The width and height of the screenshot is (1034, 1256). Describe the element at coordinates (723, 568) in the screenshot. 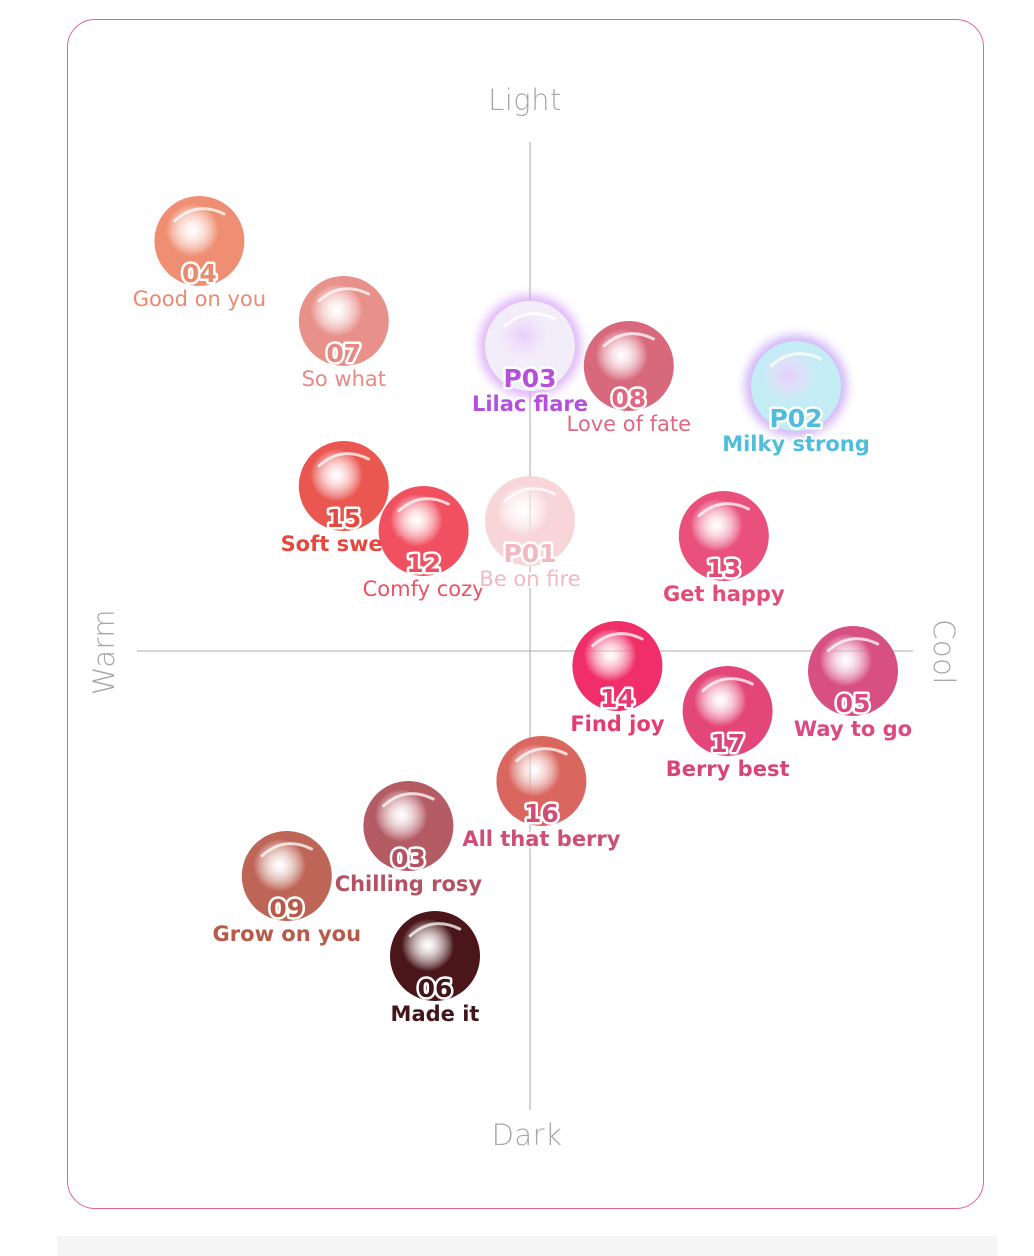

I see `point-code-label: 13` at that location.